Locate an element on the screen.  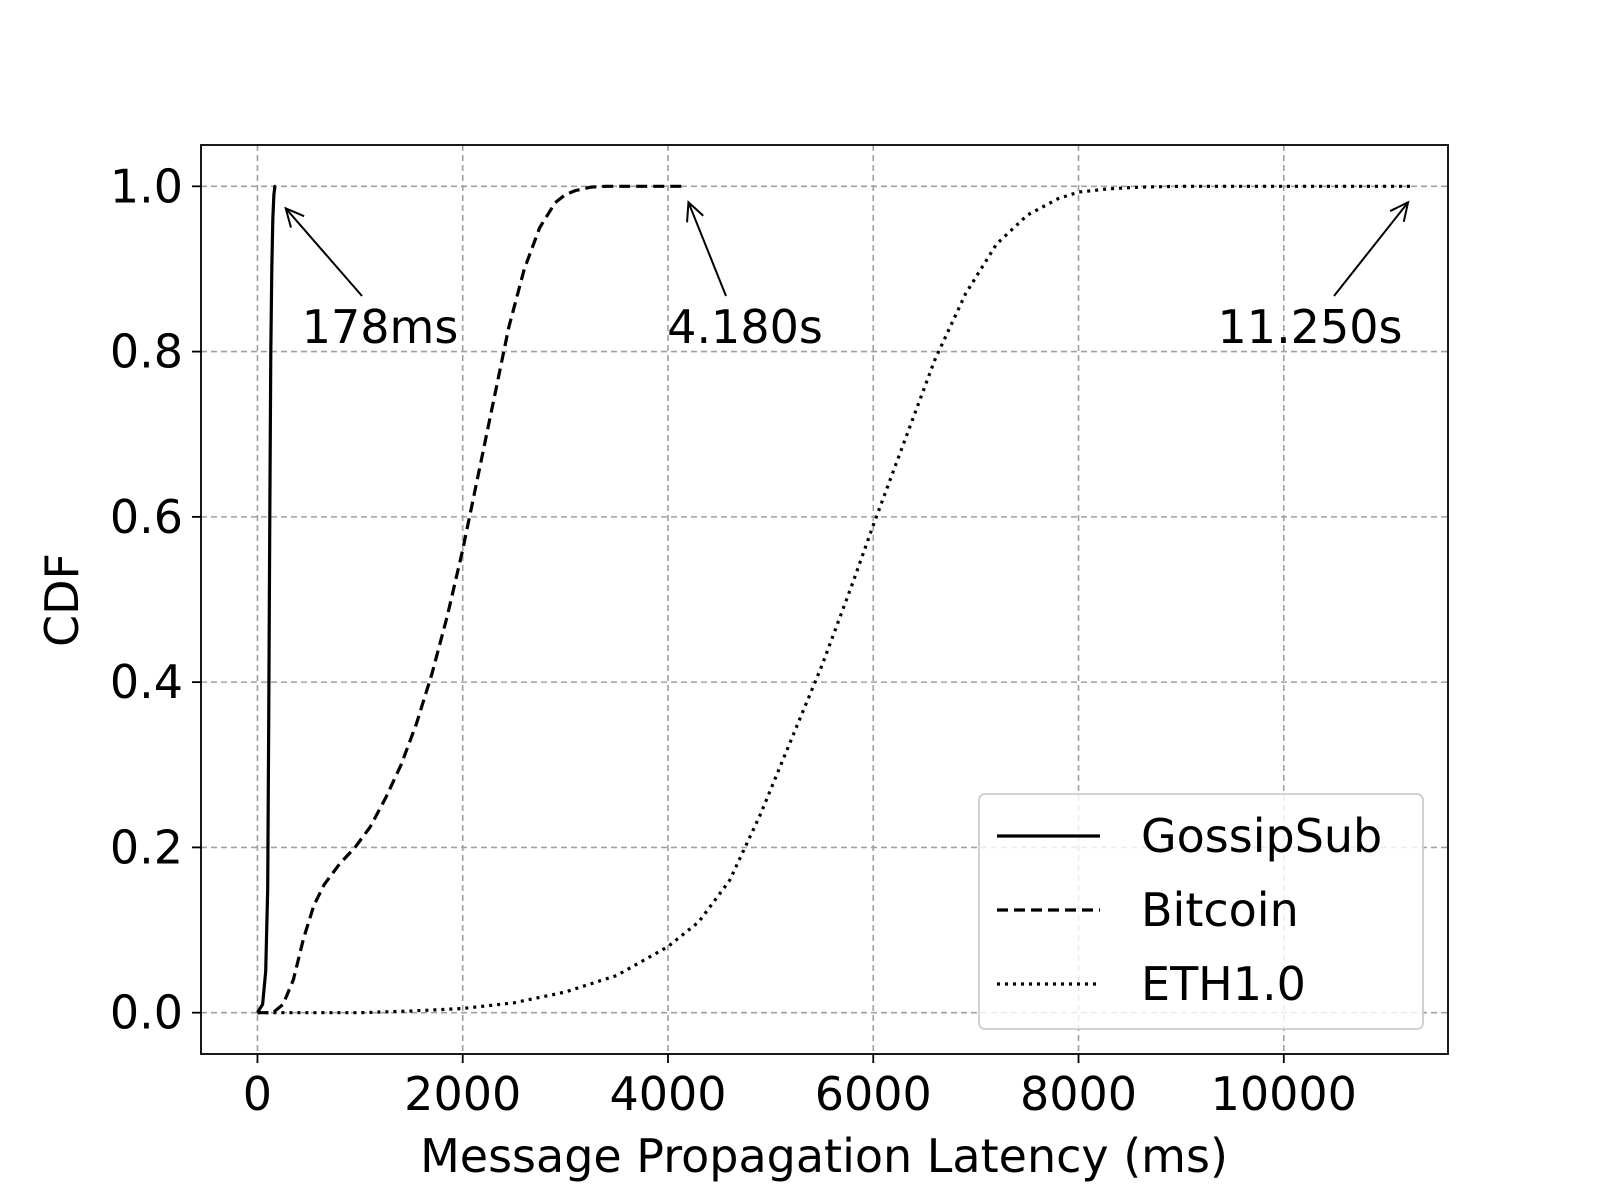
y-tick-label: 0.0 is located at coordinates (146, 1013).